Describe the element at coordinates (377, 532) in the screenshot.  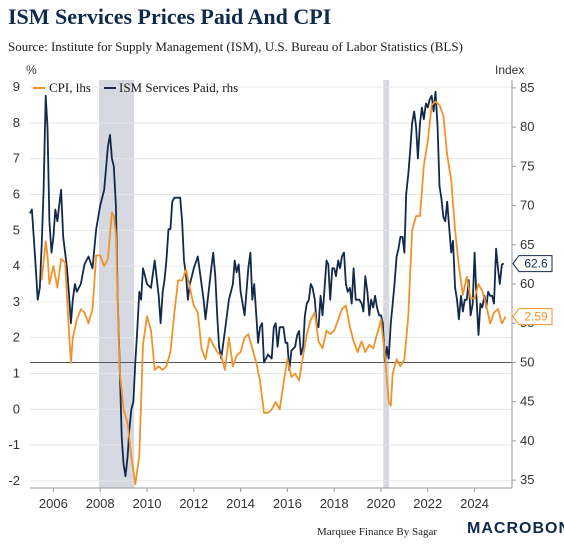
I see `footer-credit: Marquee Finance By Sagar` at that location.